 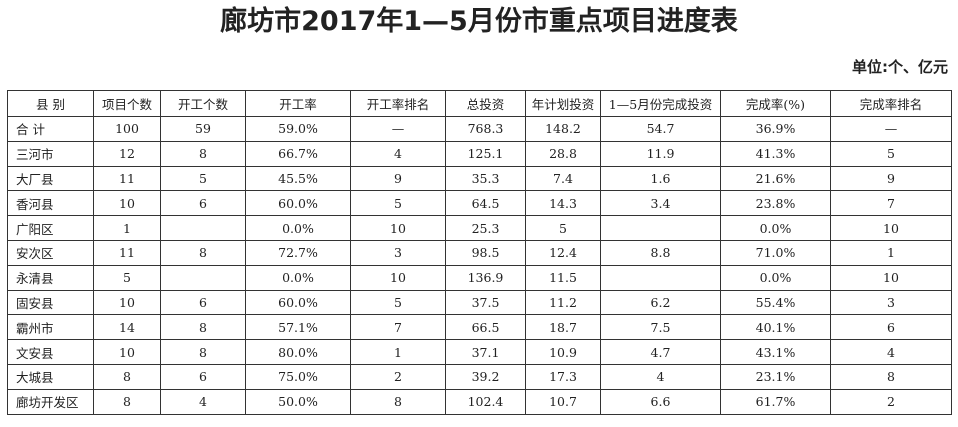 I want to click on value-cell: 125.1, so click(x=485, y=153).